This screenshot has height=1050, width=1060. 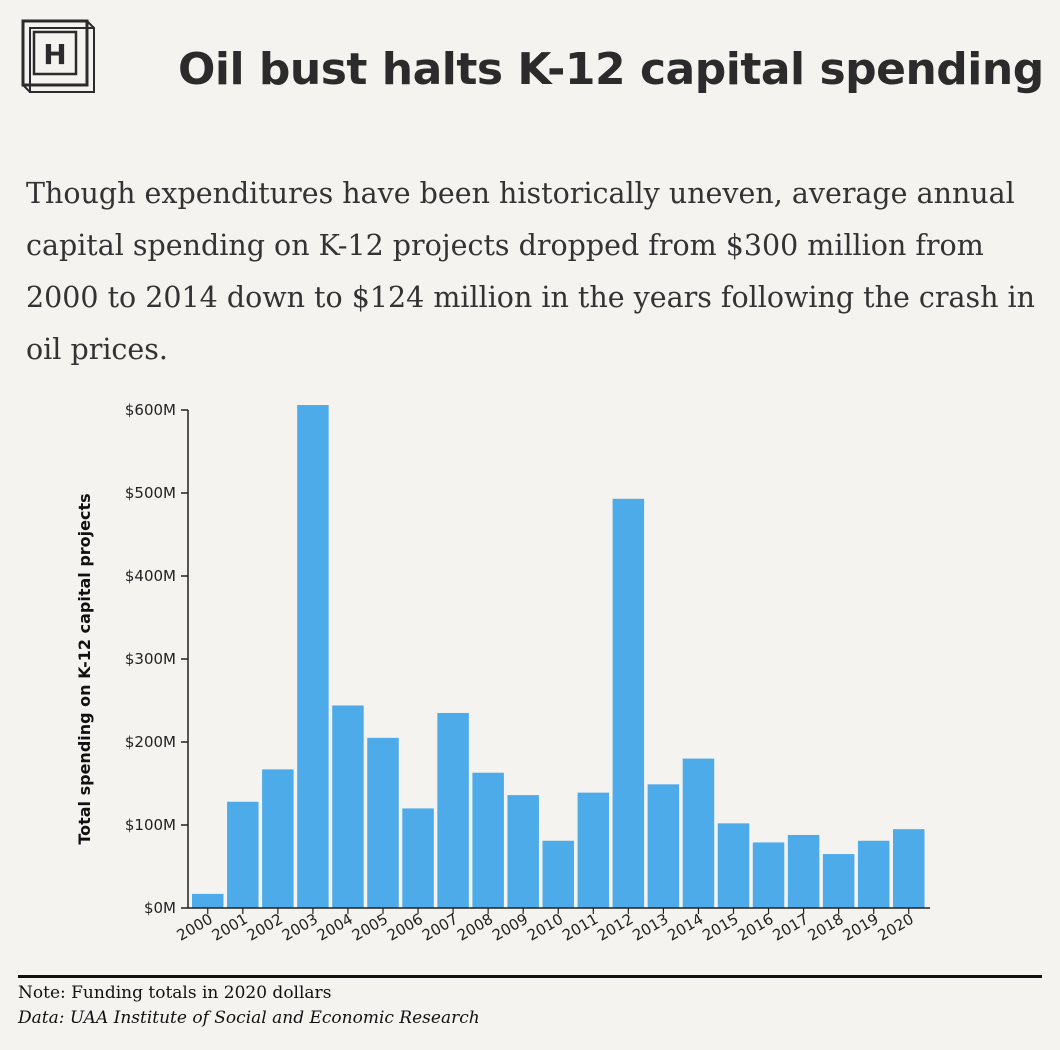 I want to click on y-axis-title: Total spending on K-12 capital projects, so click(x=84, y=668).